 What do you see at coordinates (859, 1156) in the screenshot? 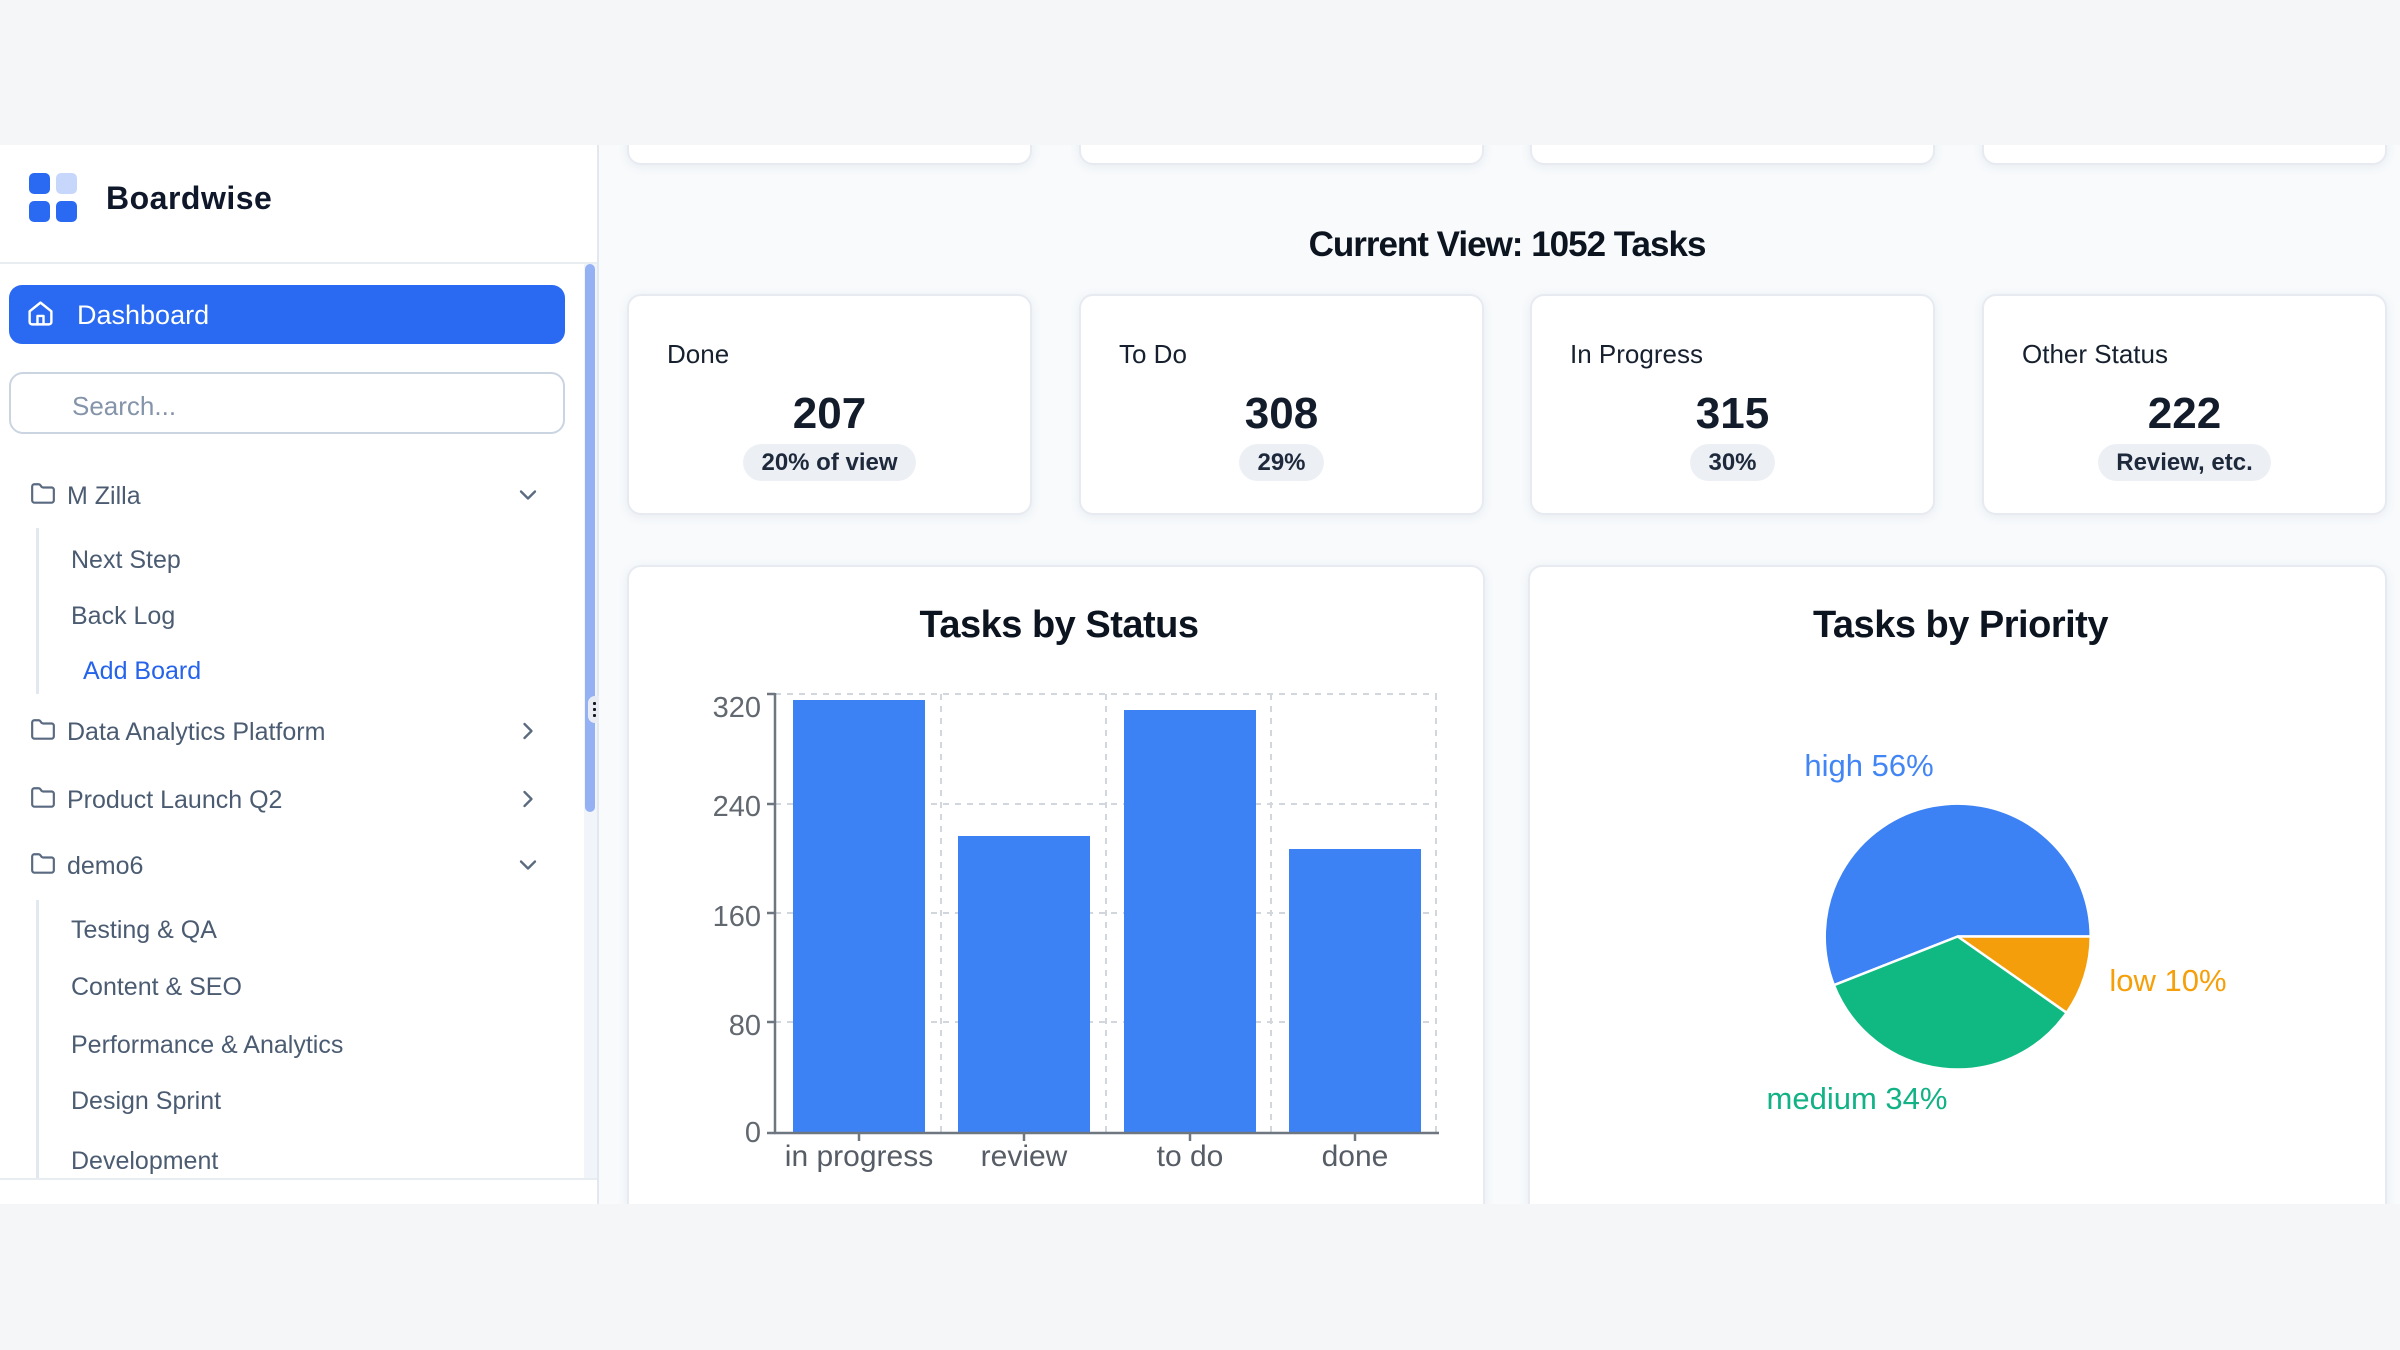
I see `svg-text: in progress` at bounding box center [859, 1156].